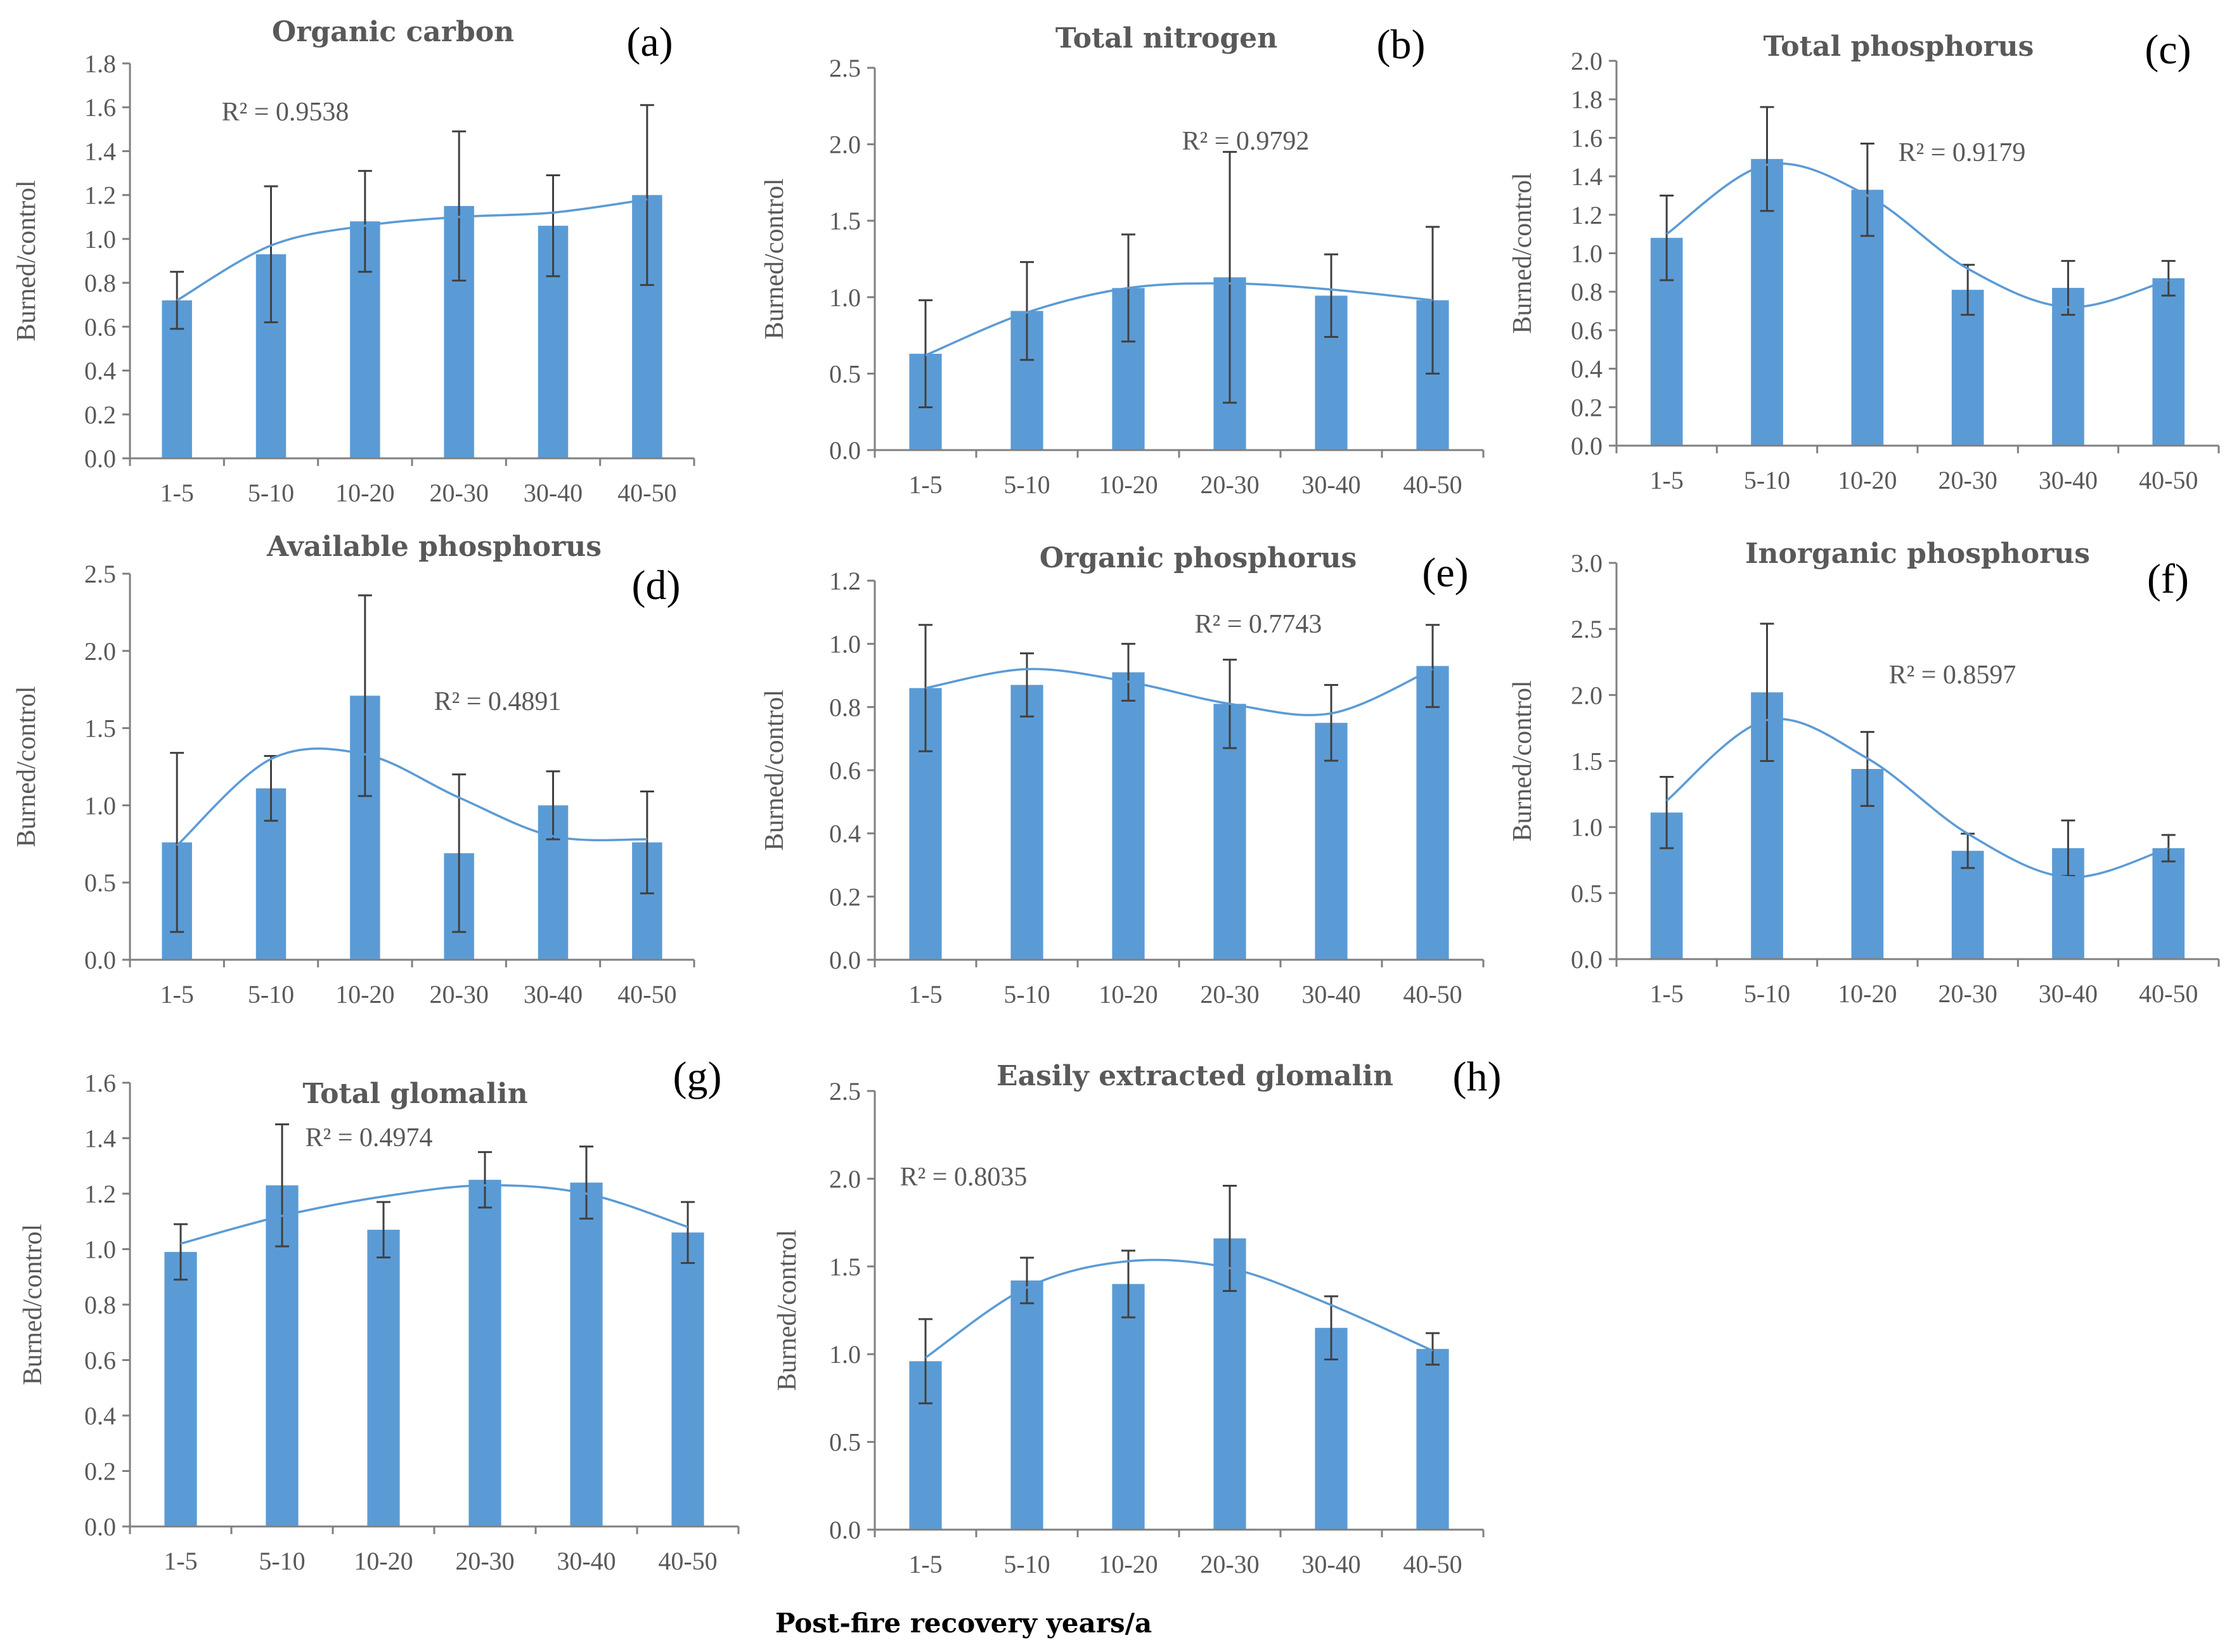 The width and height of the screenshot is (2232, 1652). I want to click on y-tick-label: 1.2, so click(1587, 215).